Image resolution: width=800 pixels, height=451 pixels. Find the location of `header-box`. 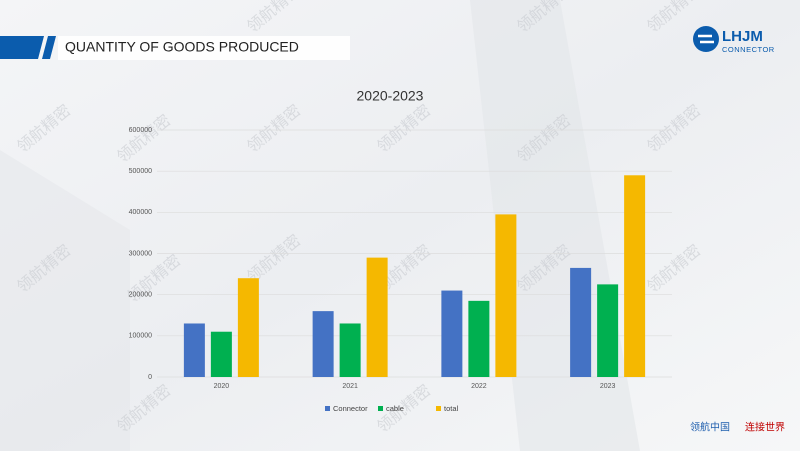

header-box is located at coordinates (204, 48).